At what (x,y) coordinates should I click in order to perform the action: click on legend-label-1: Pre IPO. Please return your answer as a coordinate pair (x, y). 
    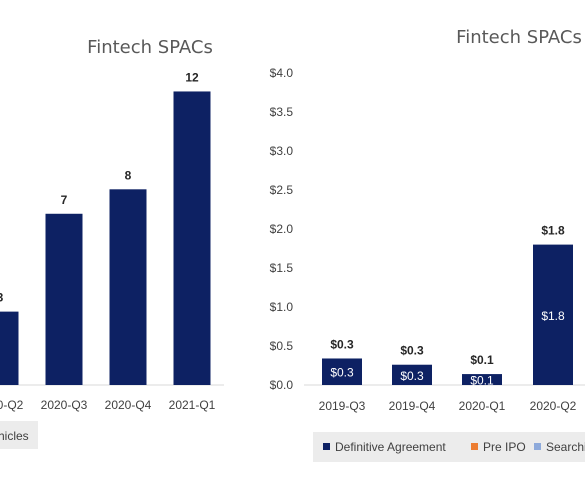
    Looking at the image, I should click on (504, 447).